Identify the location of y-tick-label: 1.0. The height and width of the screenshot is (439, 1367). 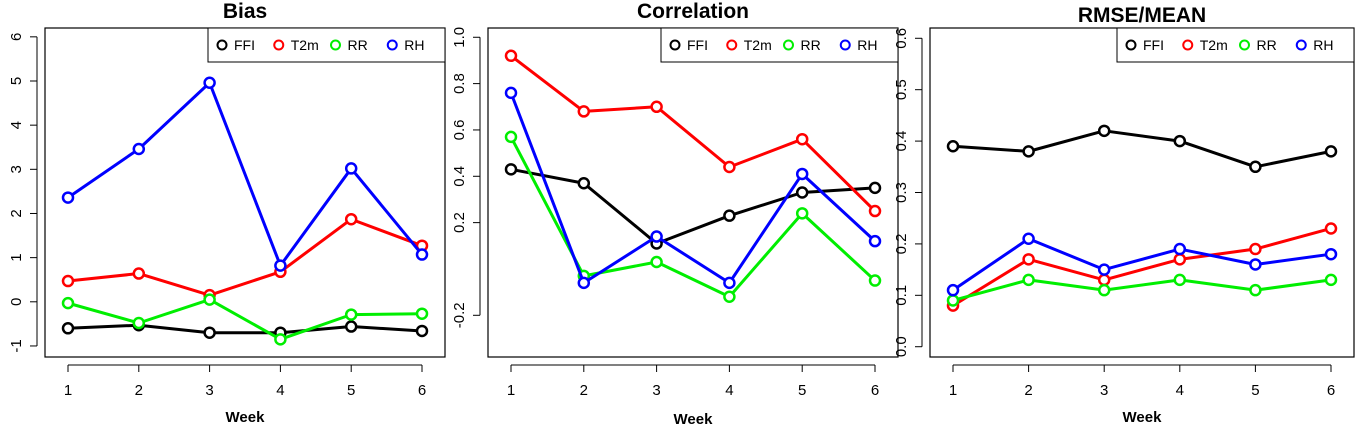
(459, 37).